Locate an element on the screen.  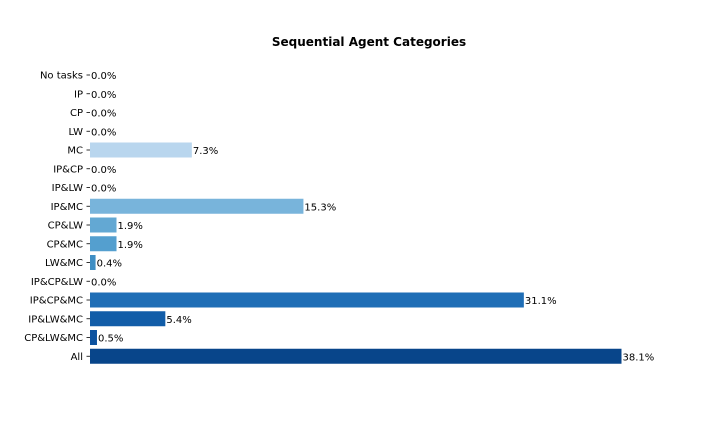
data-label-all: 38.1% is located at coordinates (638, 357).